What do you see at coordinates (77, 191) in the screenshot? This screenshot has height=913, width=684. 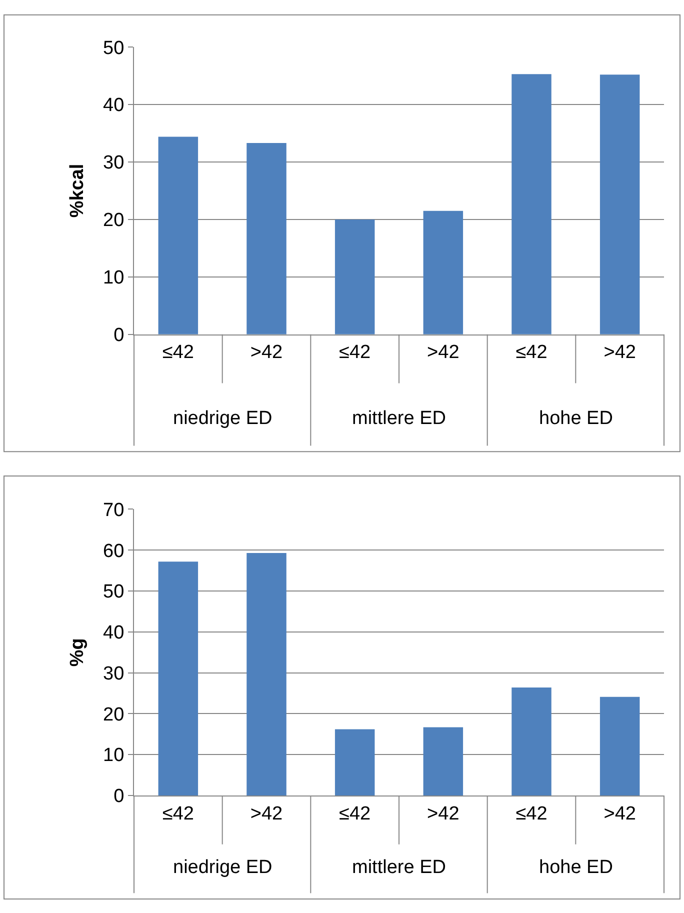 I see `y-axis-title: %kcal` at bounding box center [77, 191].